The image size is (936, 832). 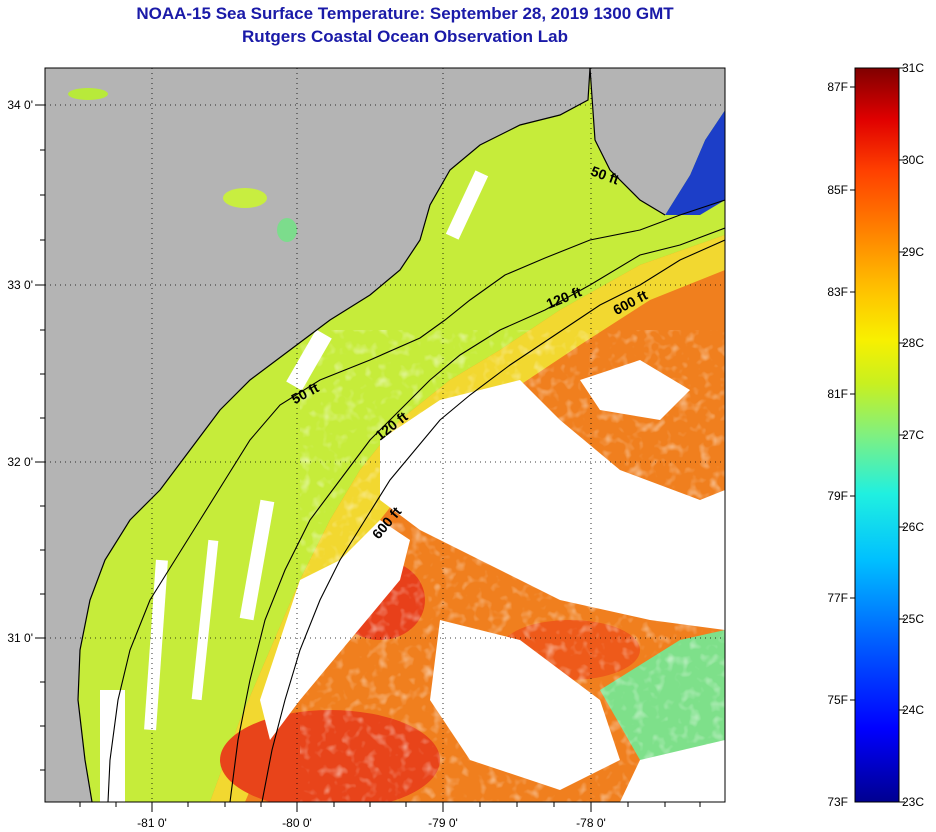 I want to click on lon-label: -79 0', so click(x=443, y=823).